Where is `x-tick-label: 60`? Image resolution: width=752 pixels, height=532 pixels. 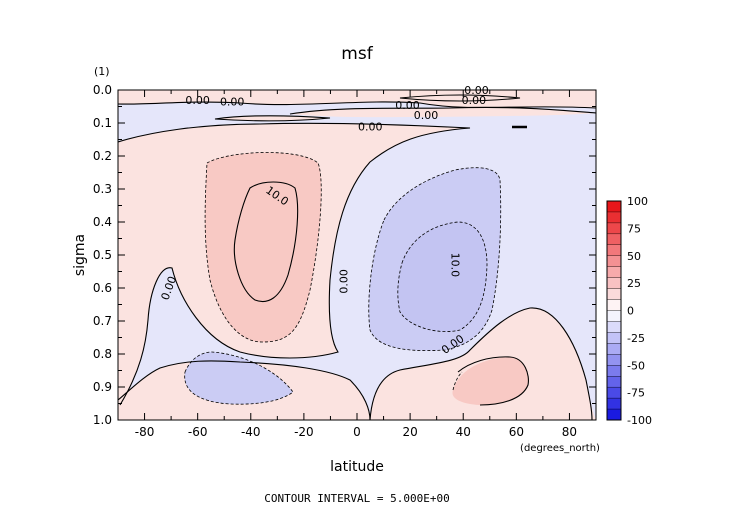 x-tick-label: 60 is located at coordinates (516, 432).